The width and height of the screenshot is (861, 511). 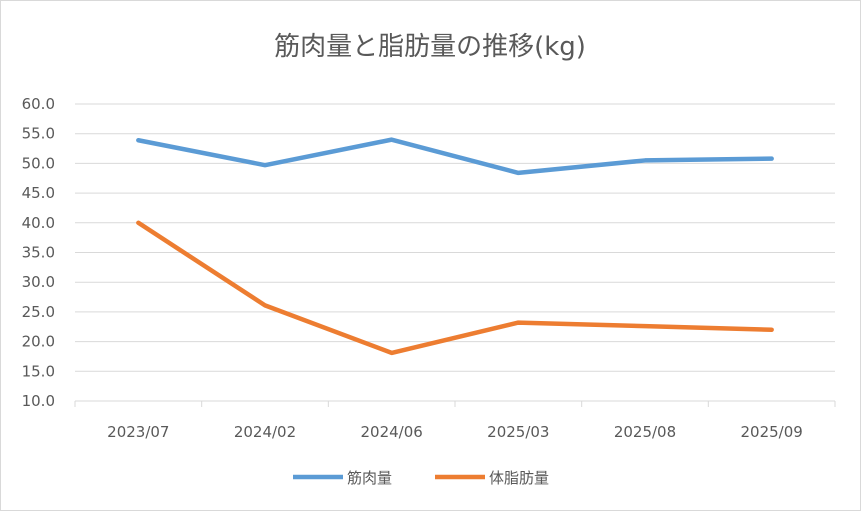 I want to click on y-tick-label: 10.0, so click(x=38, y=401).